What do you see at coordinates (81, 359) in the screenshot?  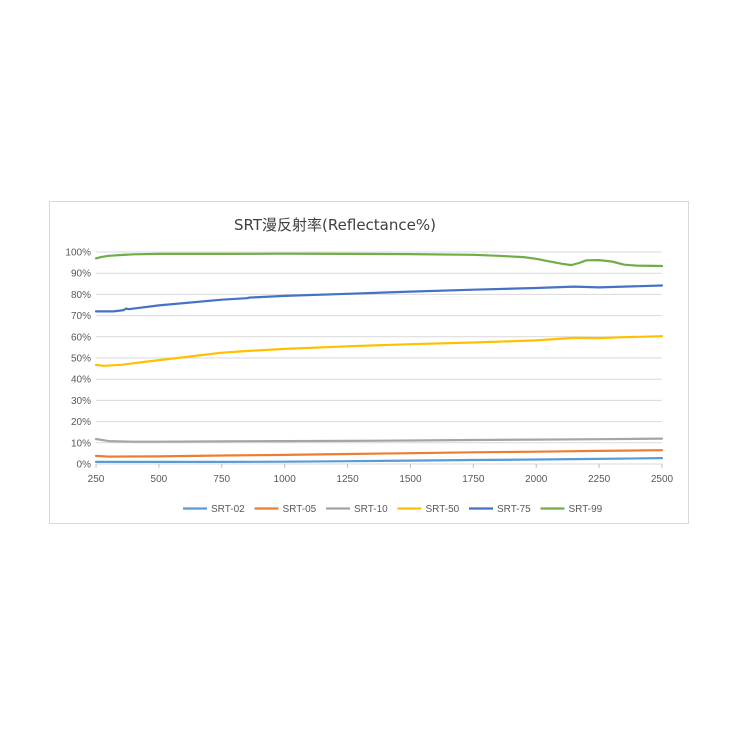 I see `y-tick-label: 50%` at bounding box center [81, 359].